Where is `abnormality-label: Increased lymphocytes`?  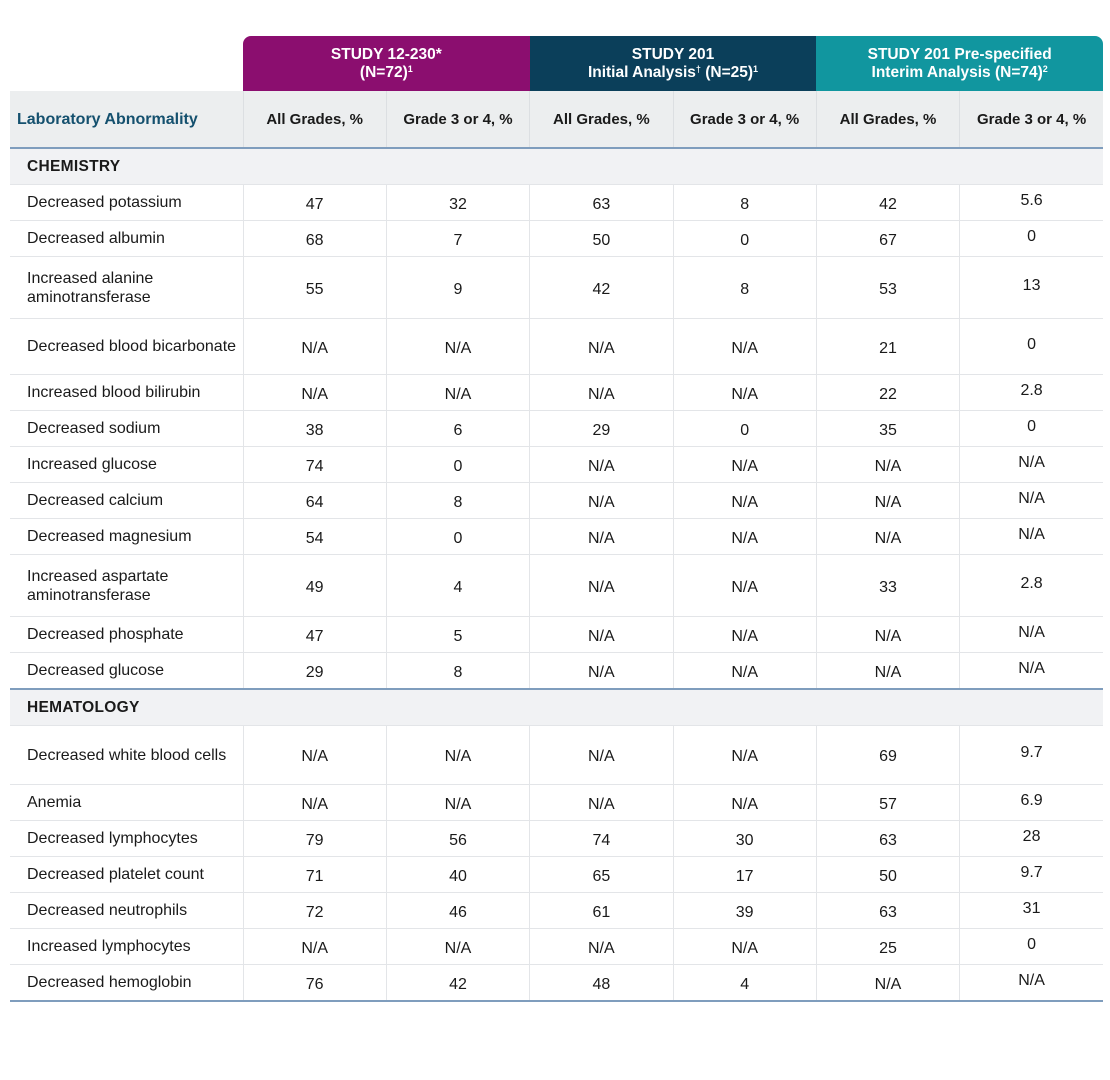 abnormality-label: Increased lymphocytes is located at coordinates (126, 946).